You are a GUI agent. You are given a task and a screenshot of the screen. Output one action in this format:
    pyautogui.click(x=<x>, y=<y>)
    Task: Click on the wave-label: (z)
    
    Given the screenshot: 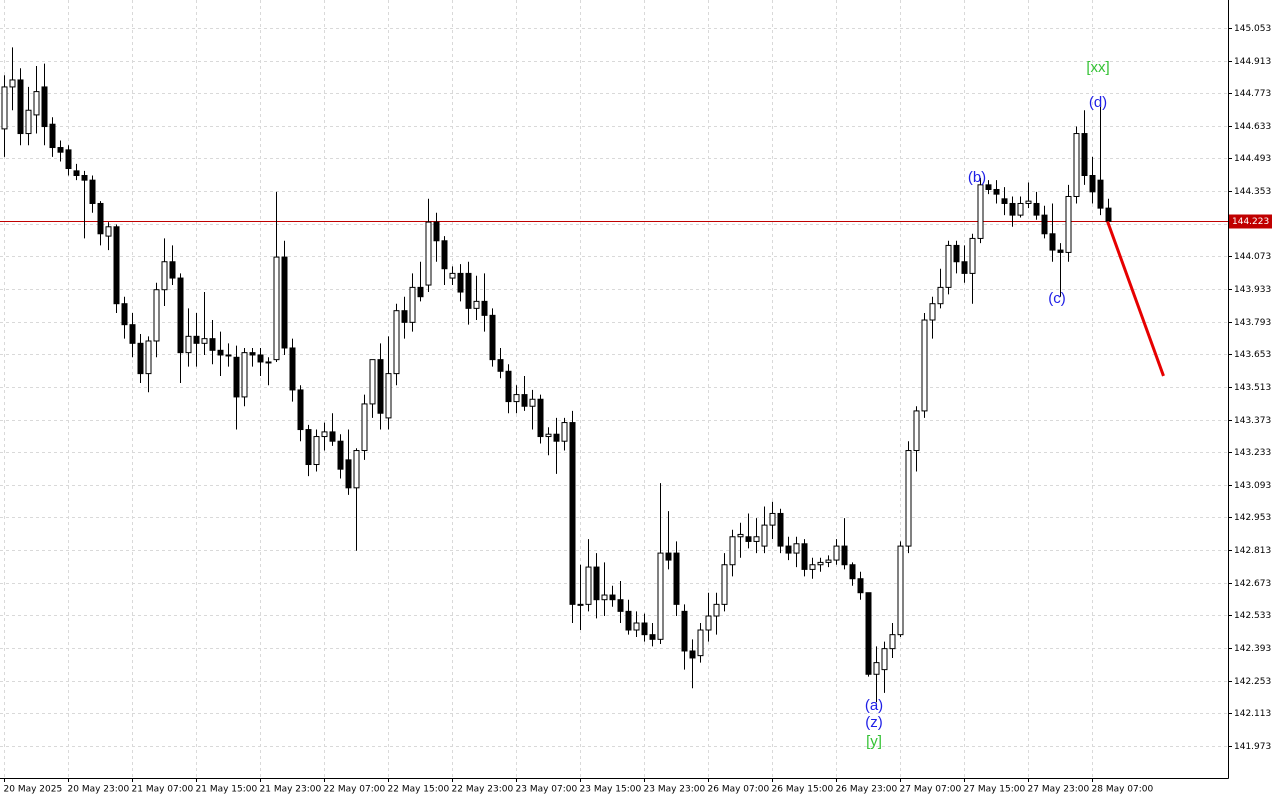 What is the action you would take?
    pyautogui.click(x=874, y=722)
    